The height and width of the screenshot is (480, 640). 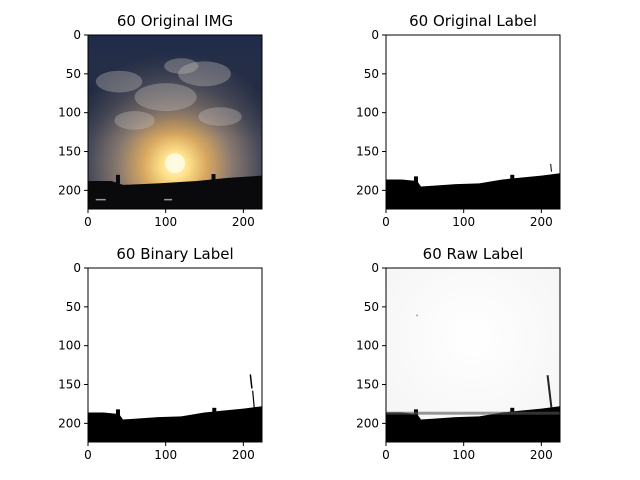 I want to click on subplot-title: 60 Binary Label, so click(x=174, y=254).